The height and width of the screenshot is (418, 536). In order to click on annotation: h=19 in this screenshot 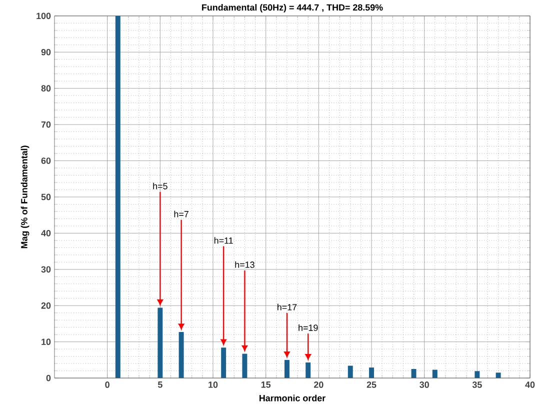, I will do `click(308, 327)`.